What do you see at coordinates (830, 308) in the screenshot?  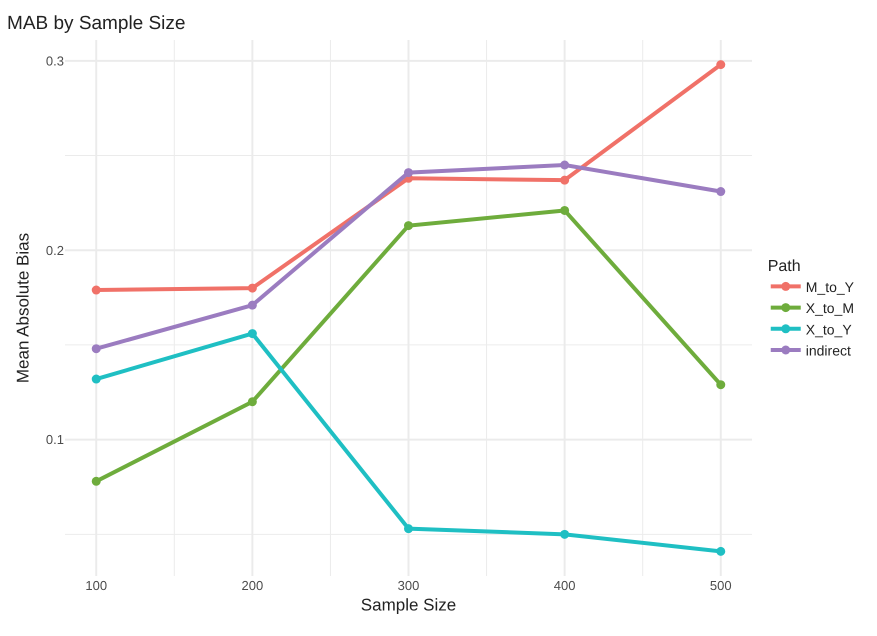 I see `legend-label: X_to_M` at bounding box center [830, 308].